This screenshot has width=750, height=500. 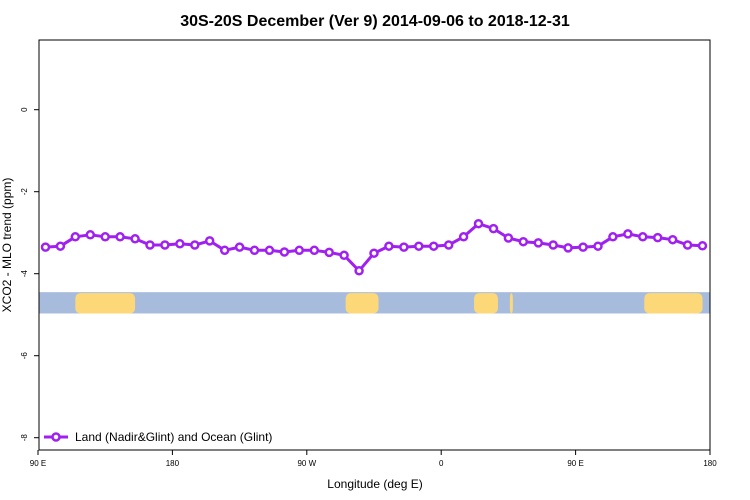 I want to click on x-tick-label: 90 W, so click(x=306, y=463).